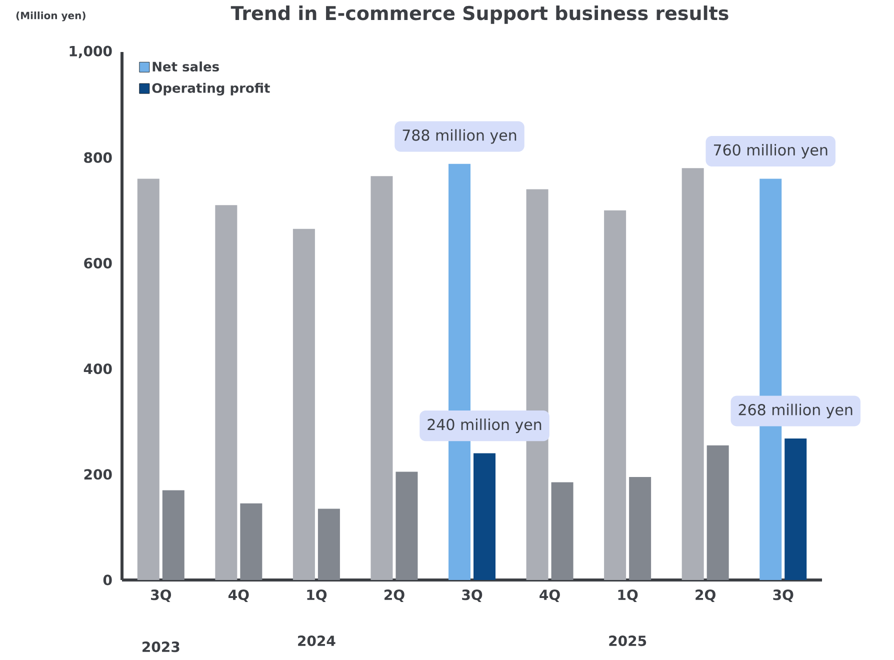 This screenshot has width=894, height=660. I want to click on text: 2025, so click(627, 641).